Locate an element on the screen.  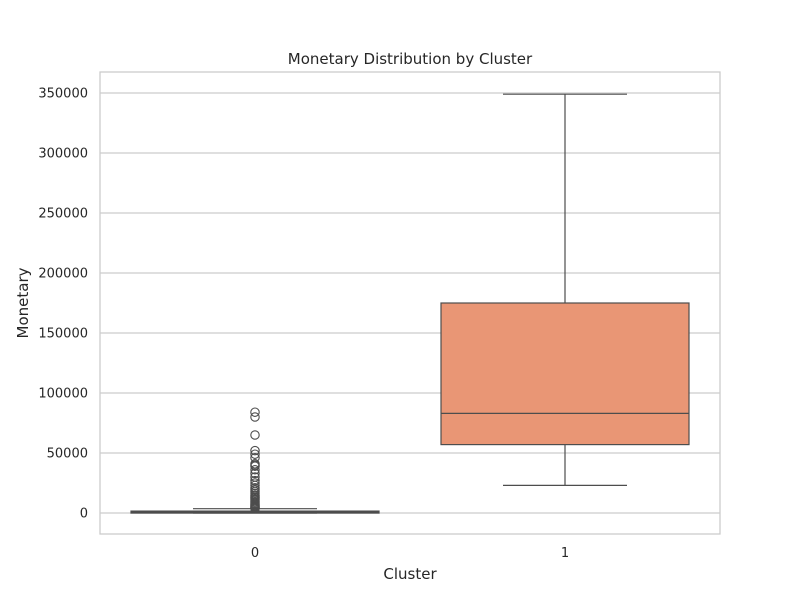
y-tick-label: 50000 is located at coordinates (67, 454).